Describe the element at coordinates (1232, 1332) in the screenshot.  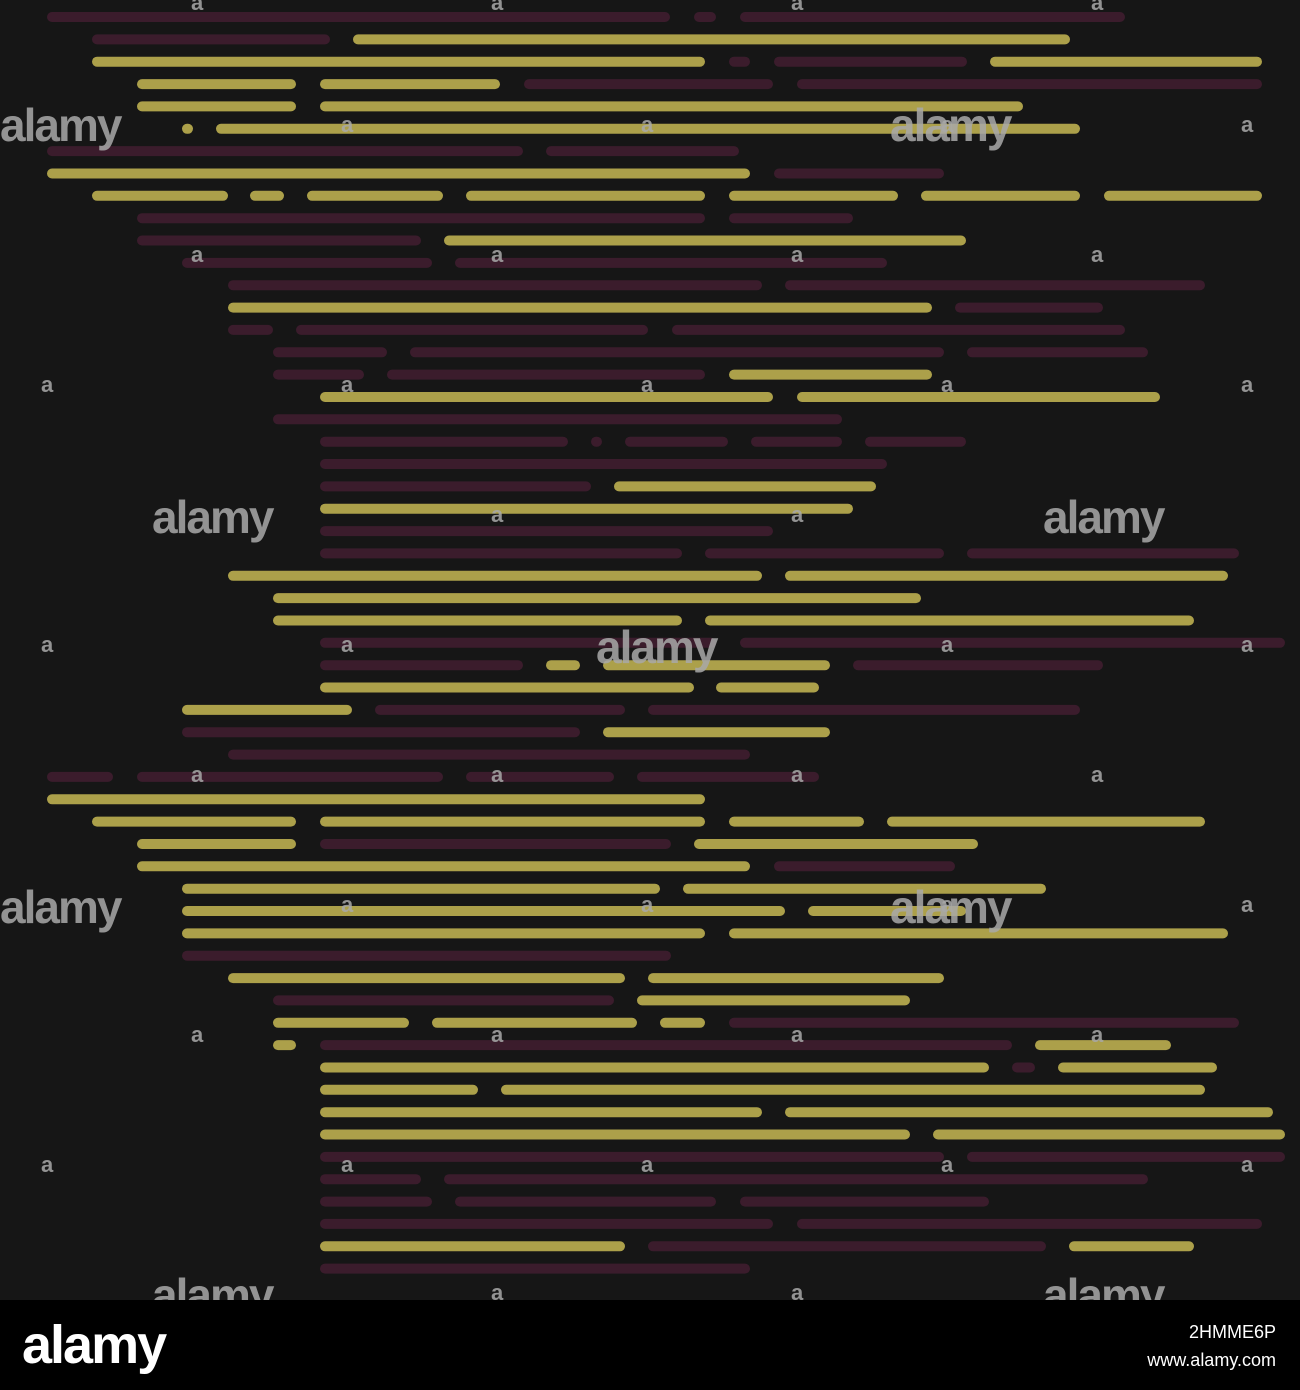
I see `image-id: 2HMME6P` at that location.